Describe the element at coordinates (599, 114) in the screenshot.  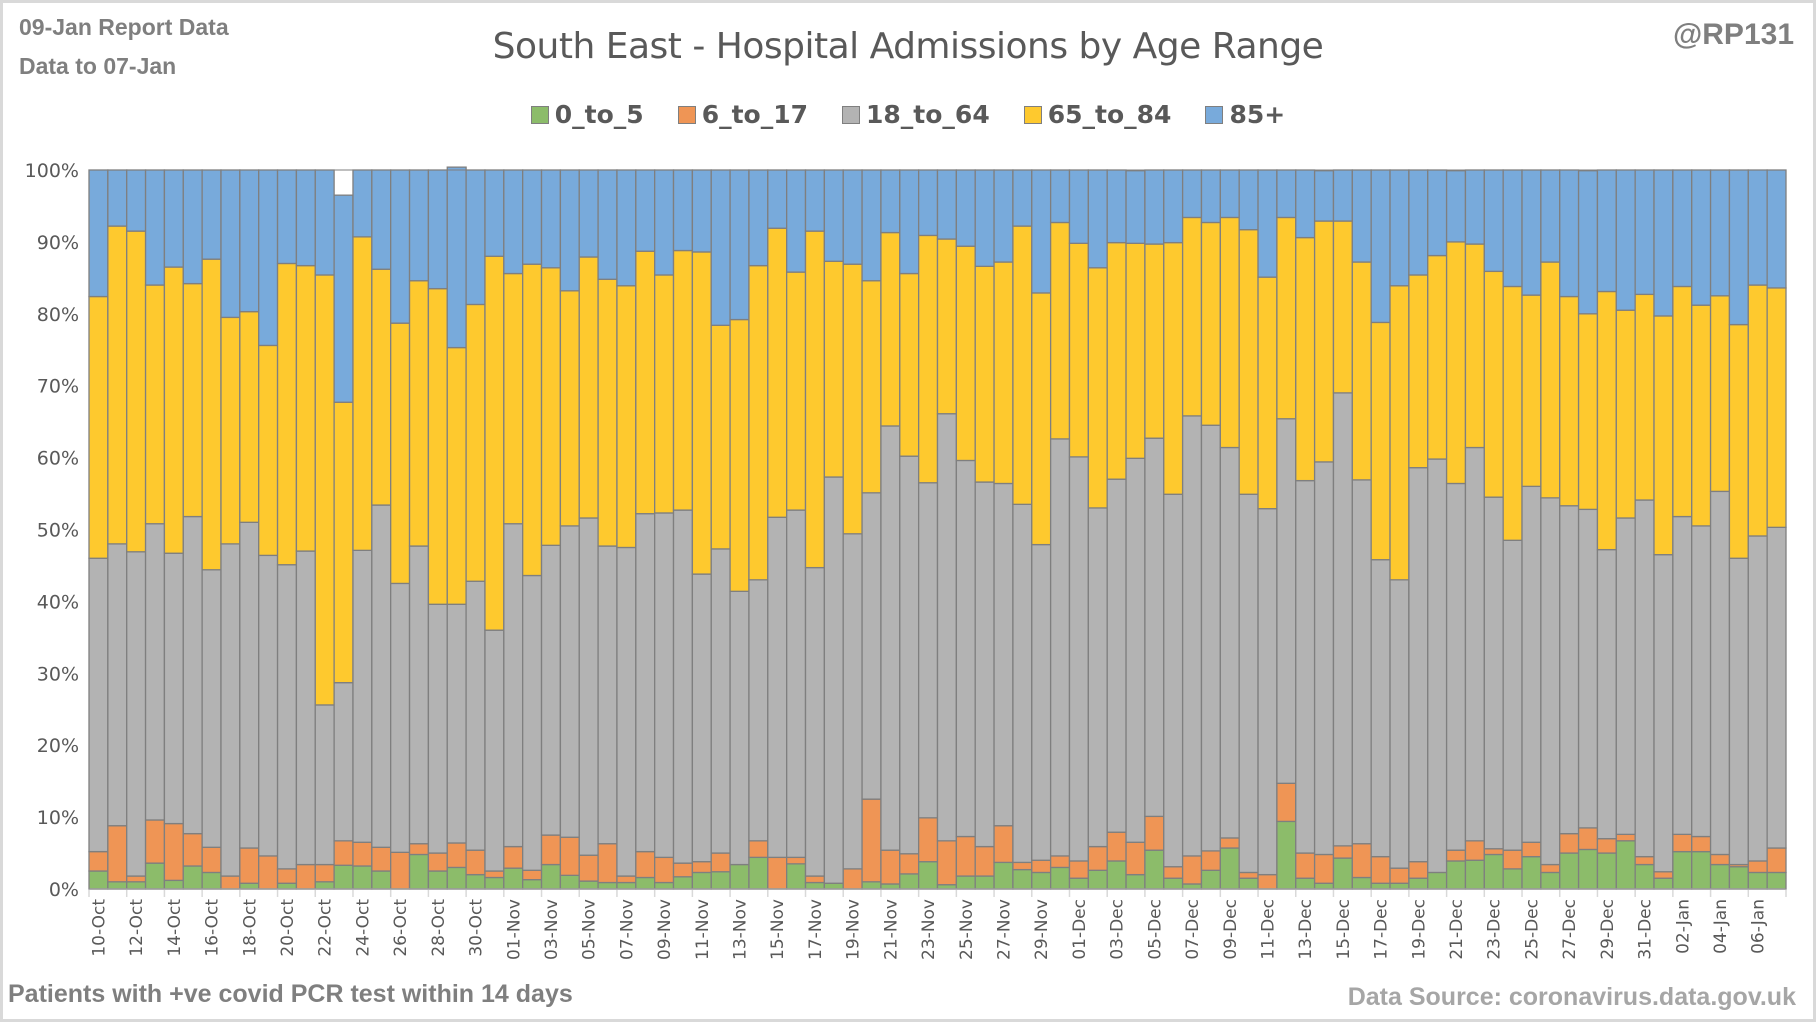
I see `legend-label-0-to-5: 0_to_5` at that location.